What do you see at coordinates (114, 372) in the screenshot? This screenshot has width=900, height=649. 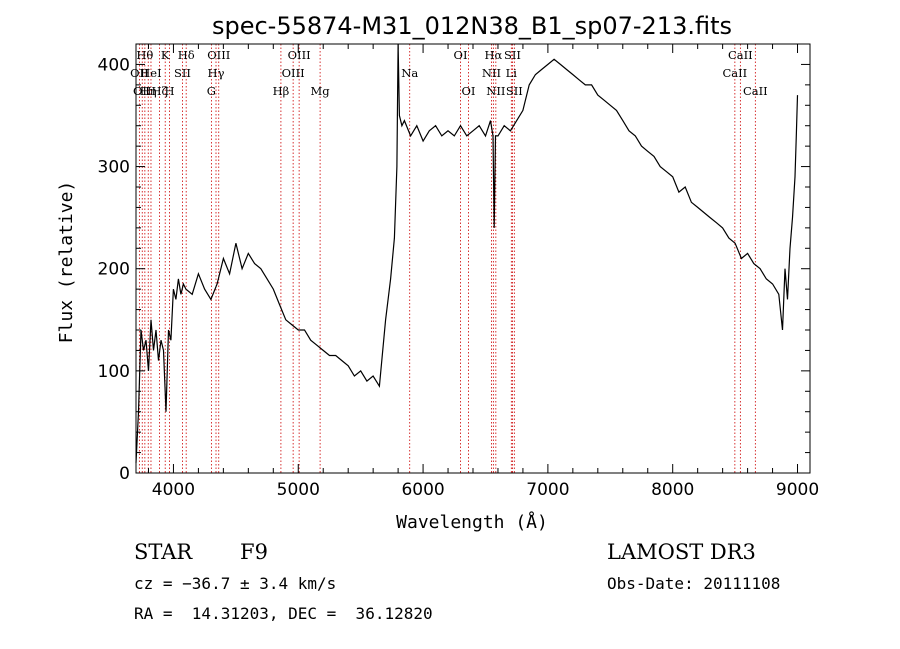 I see `y-tick-label: 100` at bounding box center [114, 372].